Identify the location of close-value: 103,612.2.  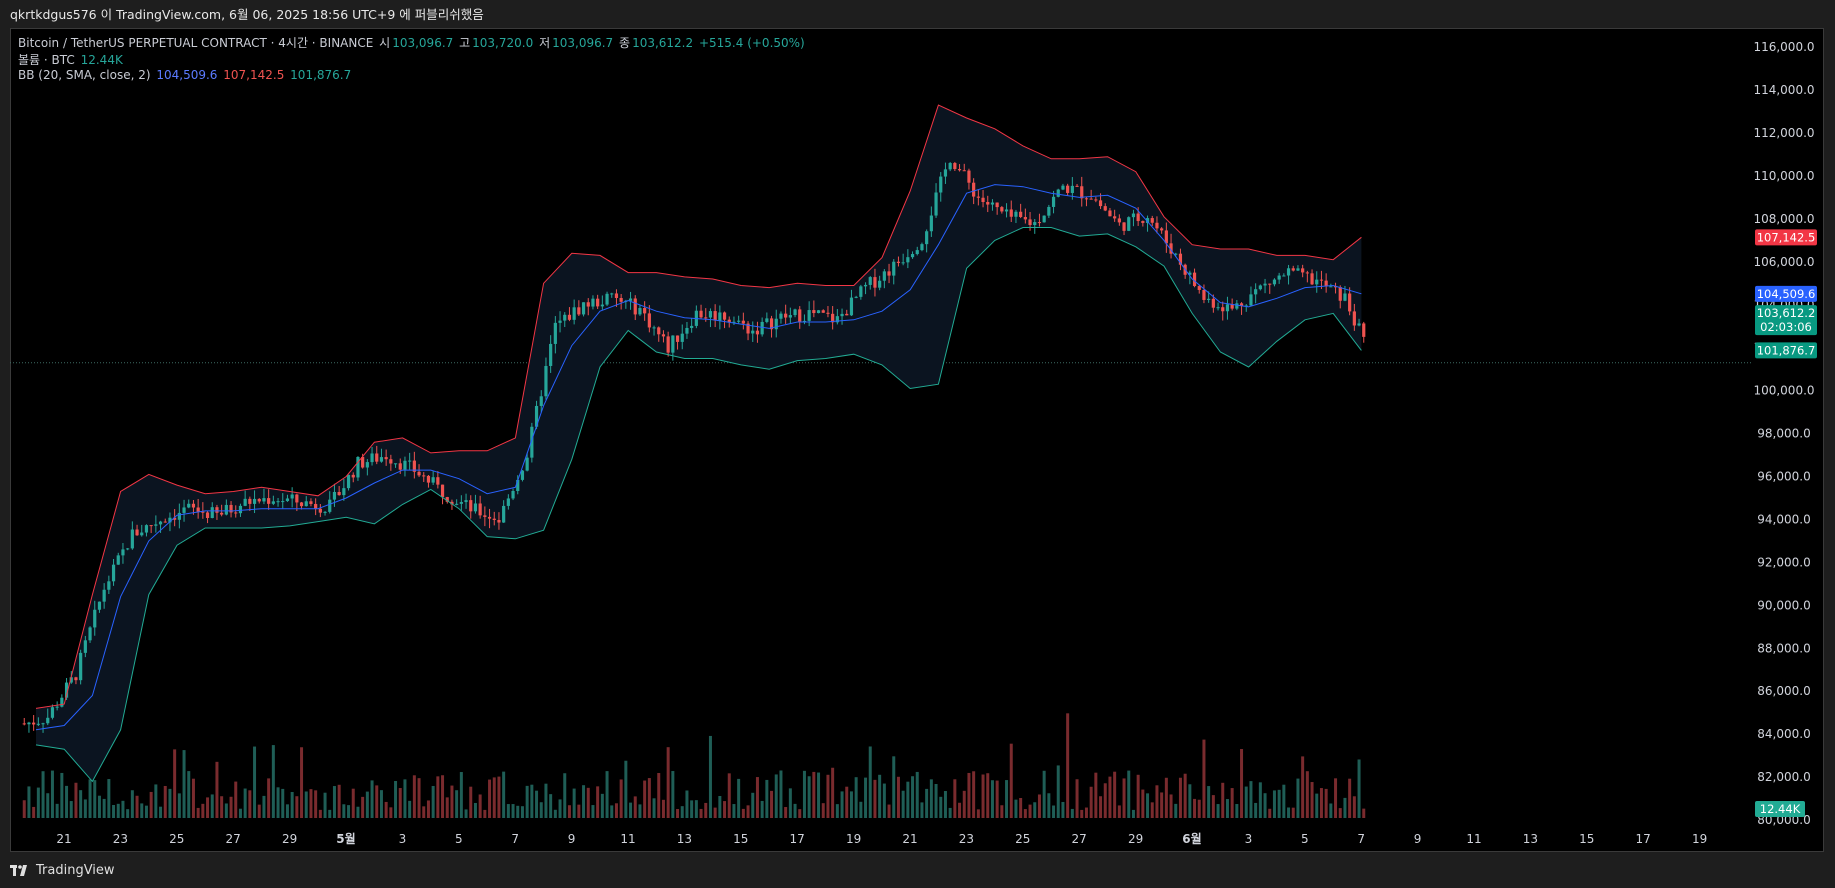
(663, 43).